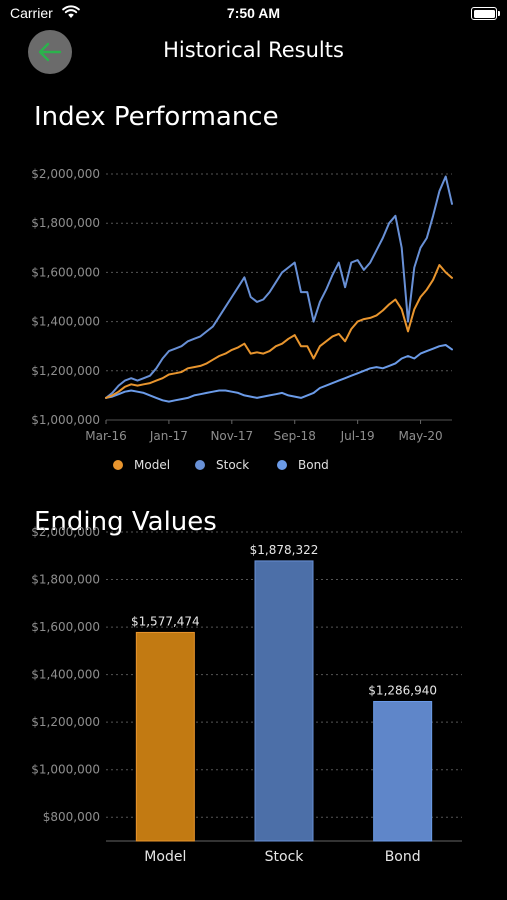 Image resolution: width=507 pixels, height=900 pixels. I want to click on legend-swatch-bond, so click(282, 465).